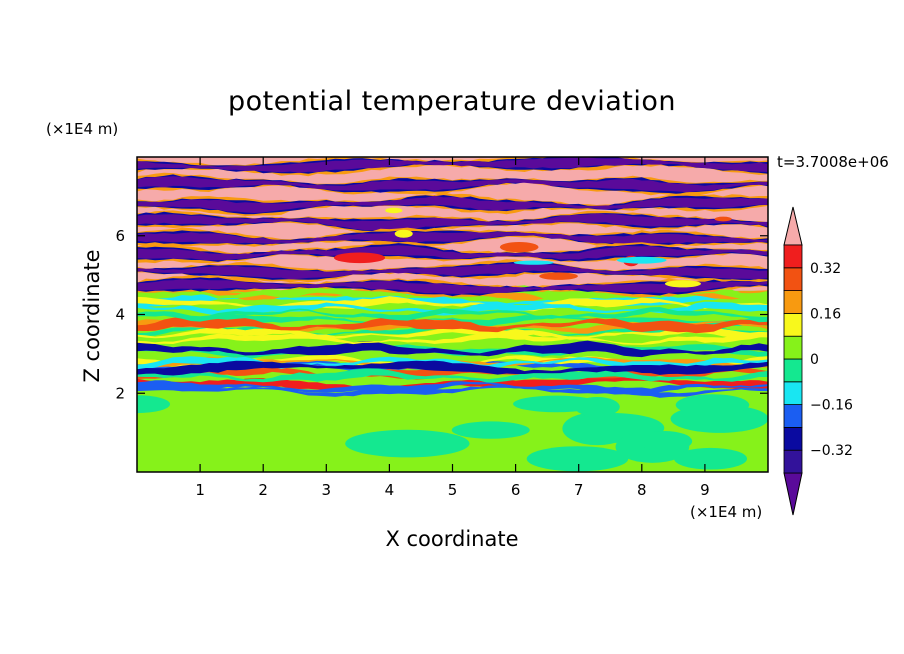 The width and height of the screenshot is (904, 654). I want to click on colorbar-tick-label: −0.16, so click(831, 406).